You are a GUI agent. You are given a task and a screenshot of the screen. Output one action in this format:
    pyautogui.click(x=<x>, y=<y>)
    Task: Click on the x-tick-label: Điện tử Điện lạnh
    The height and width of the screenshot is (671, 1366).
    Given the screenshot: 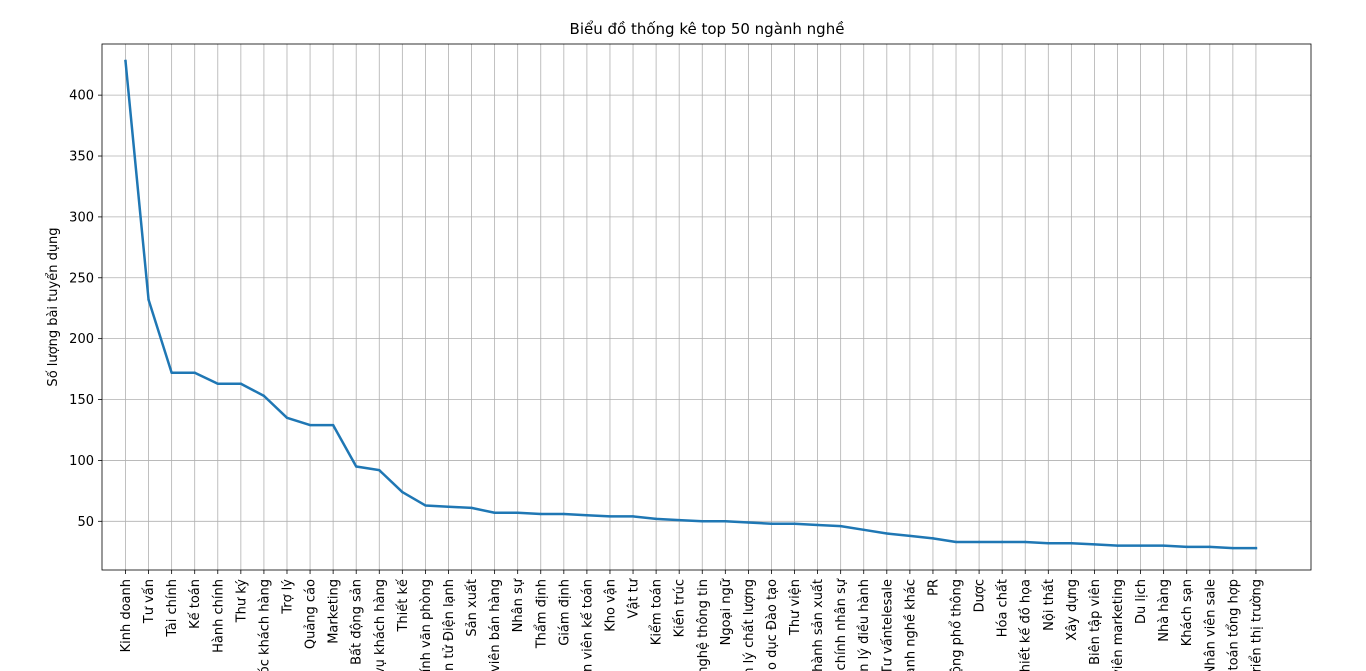 What is the action you would take?
    pyautogui.click(x=449, y=625)
    